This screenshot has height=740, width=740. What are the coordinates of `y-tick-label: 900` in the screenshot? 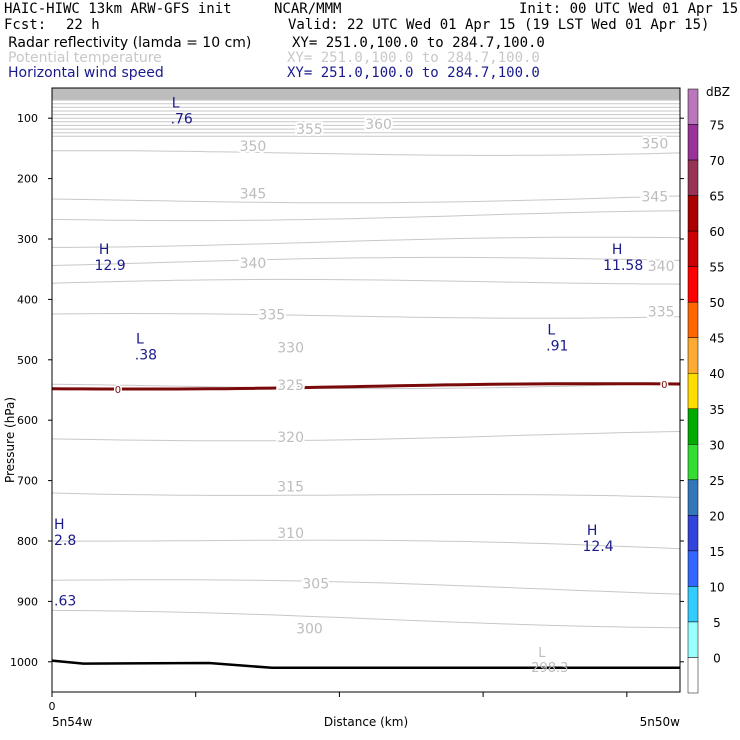 It's located at (27, 601).